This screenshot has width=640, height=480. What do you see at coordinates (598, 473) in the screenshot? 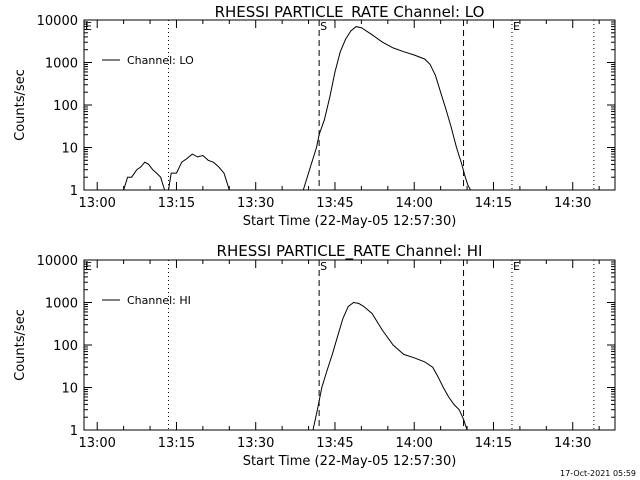
I see `timestamp-label: 17-Oct-2021 05:59` at bounding box center [598, 473].